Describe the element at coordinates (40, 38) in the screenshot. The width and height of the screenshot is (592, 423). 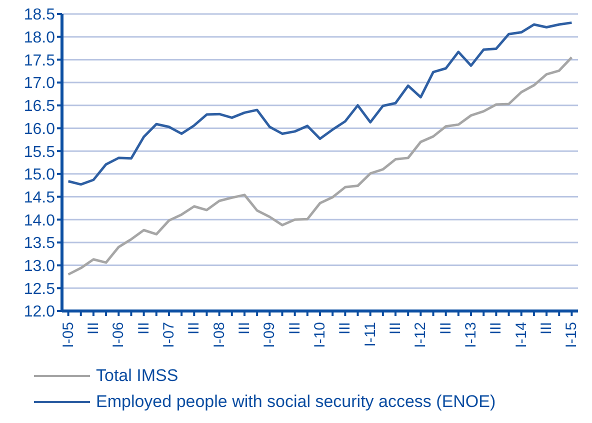
I see `y-tick-label: 18.0` at that location.